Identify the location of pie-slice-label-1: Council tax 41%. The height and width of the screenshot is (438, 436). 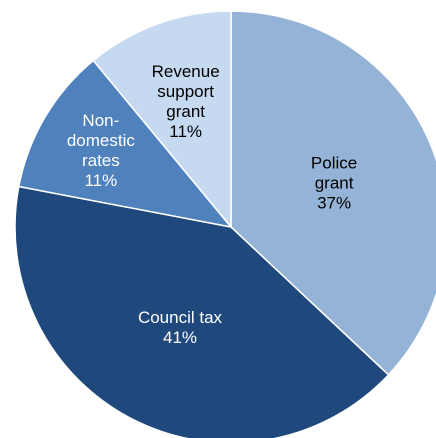
(180, 327).